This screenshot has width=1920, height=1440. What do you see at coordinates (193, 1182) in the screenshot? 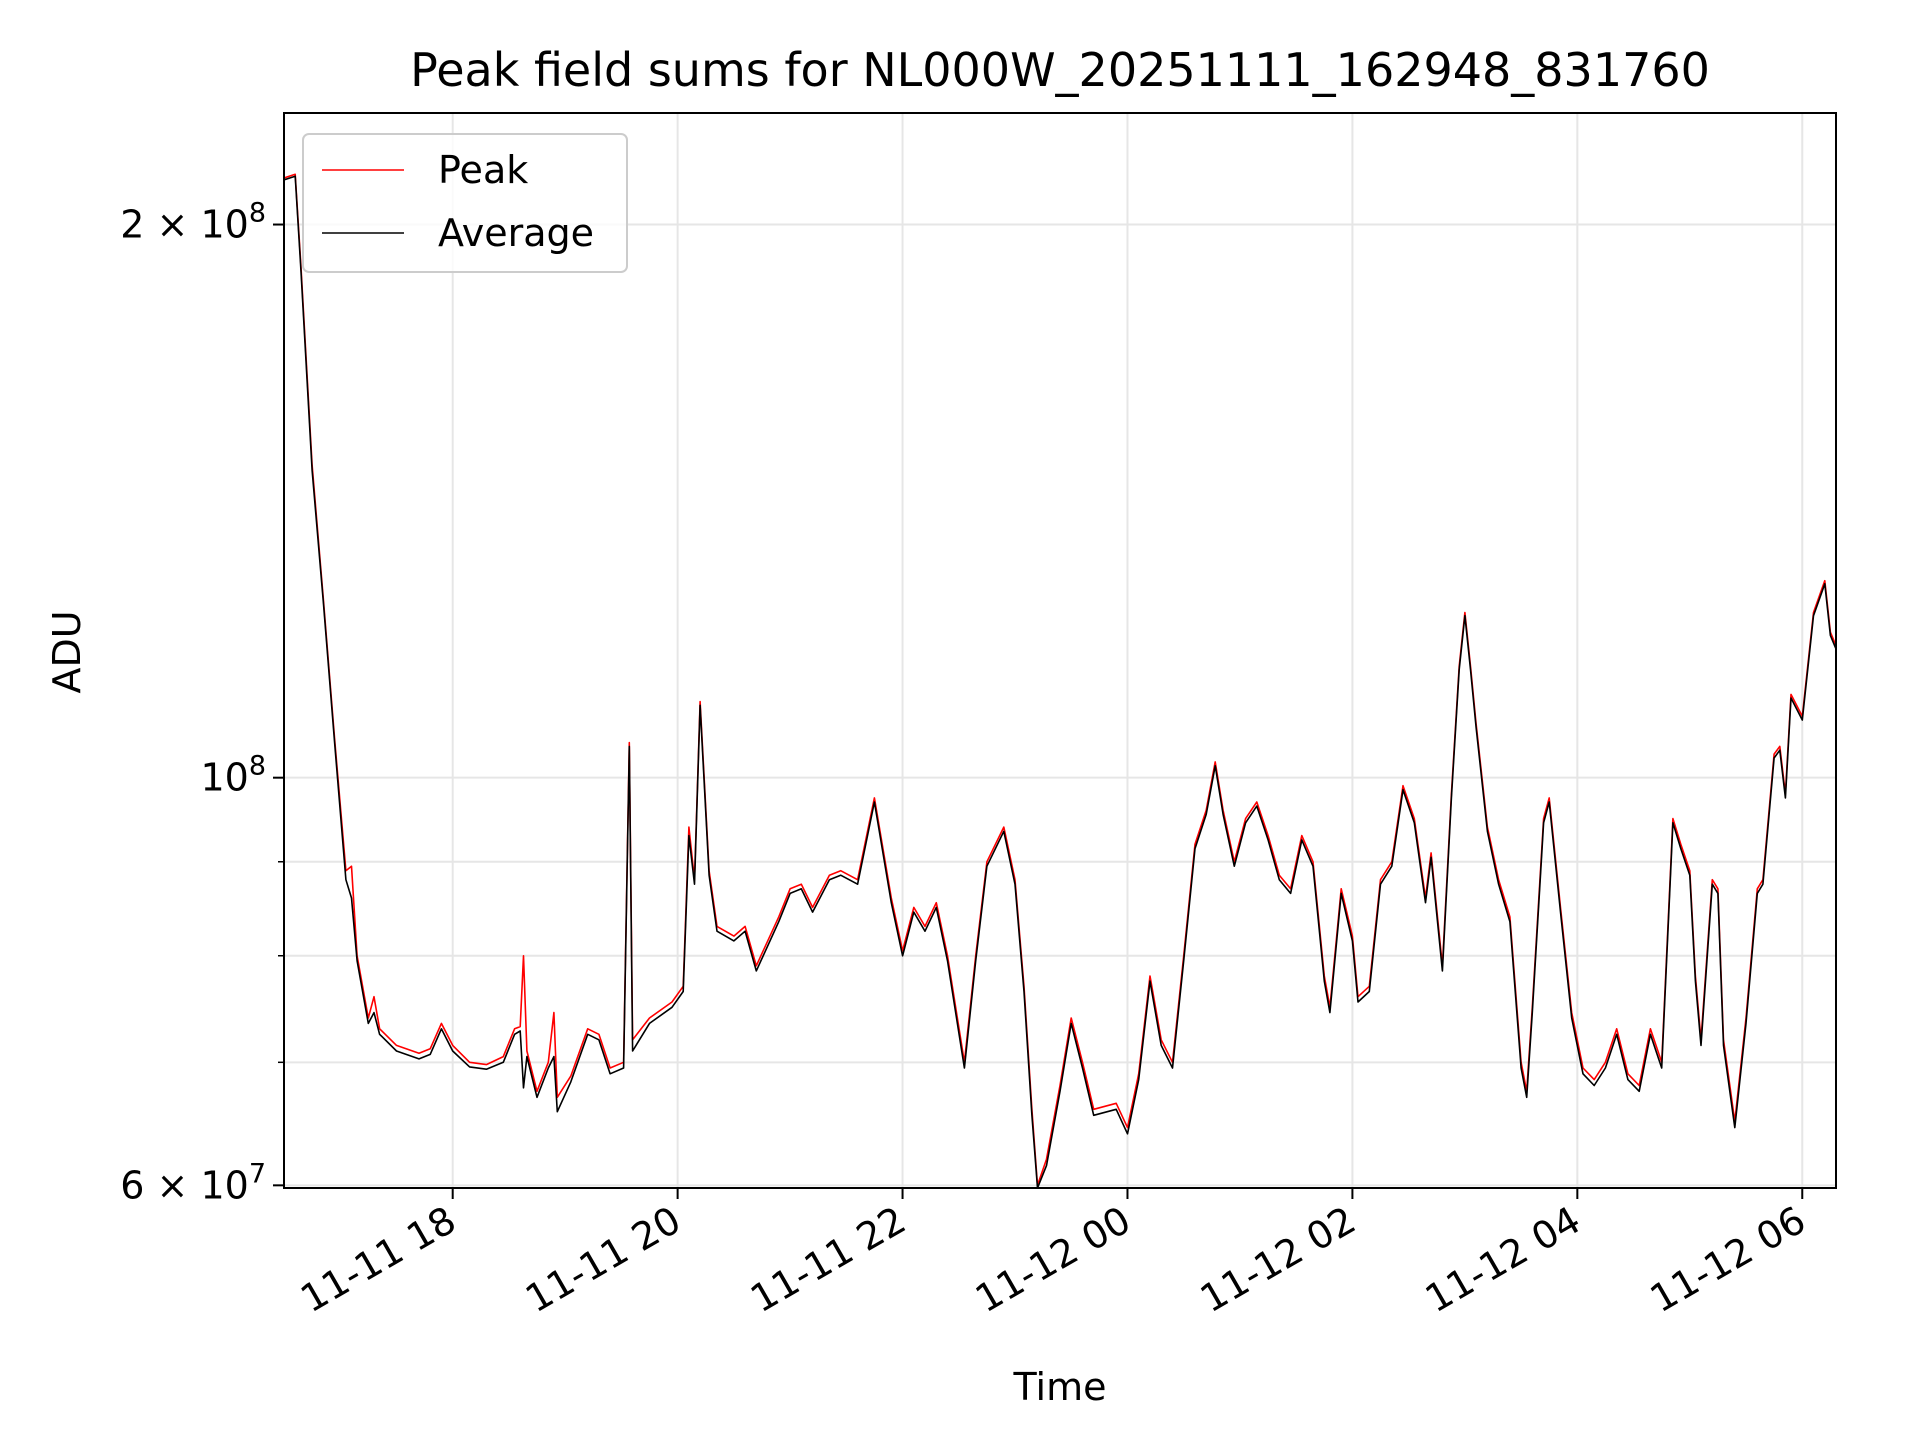
I see `y-tick-label: 6 × 107` at bounding box center [193, 1182].